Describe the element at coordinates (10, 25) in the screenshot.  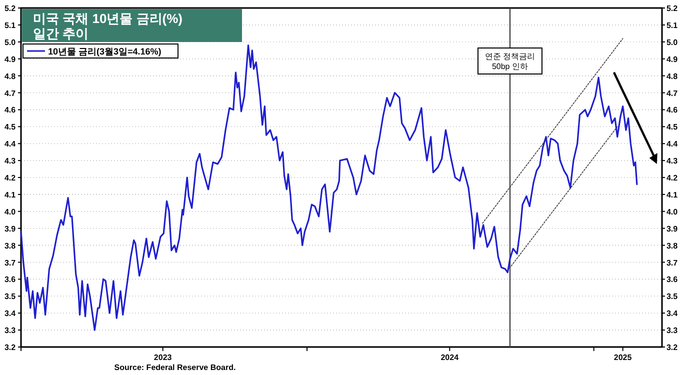
I see `y-tick-label: 5.1` at that location.